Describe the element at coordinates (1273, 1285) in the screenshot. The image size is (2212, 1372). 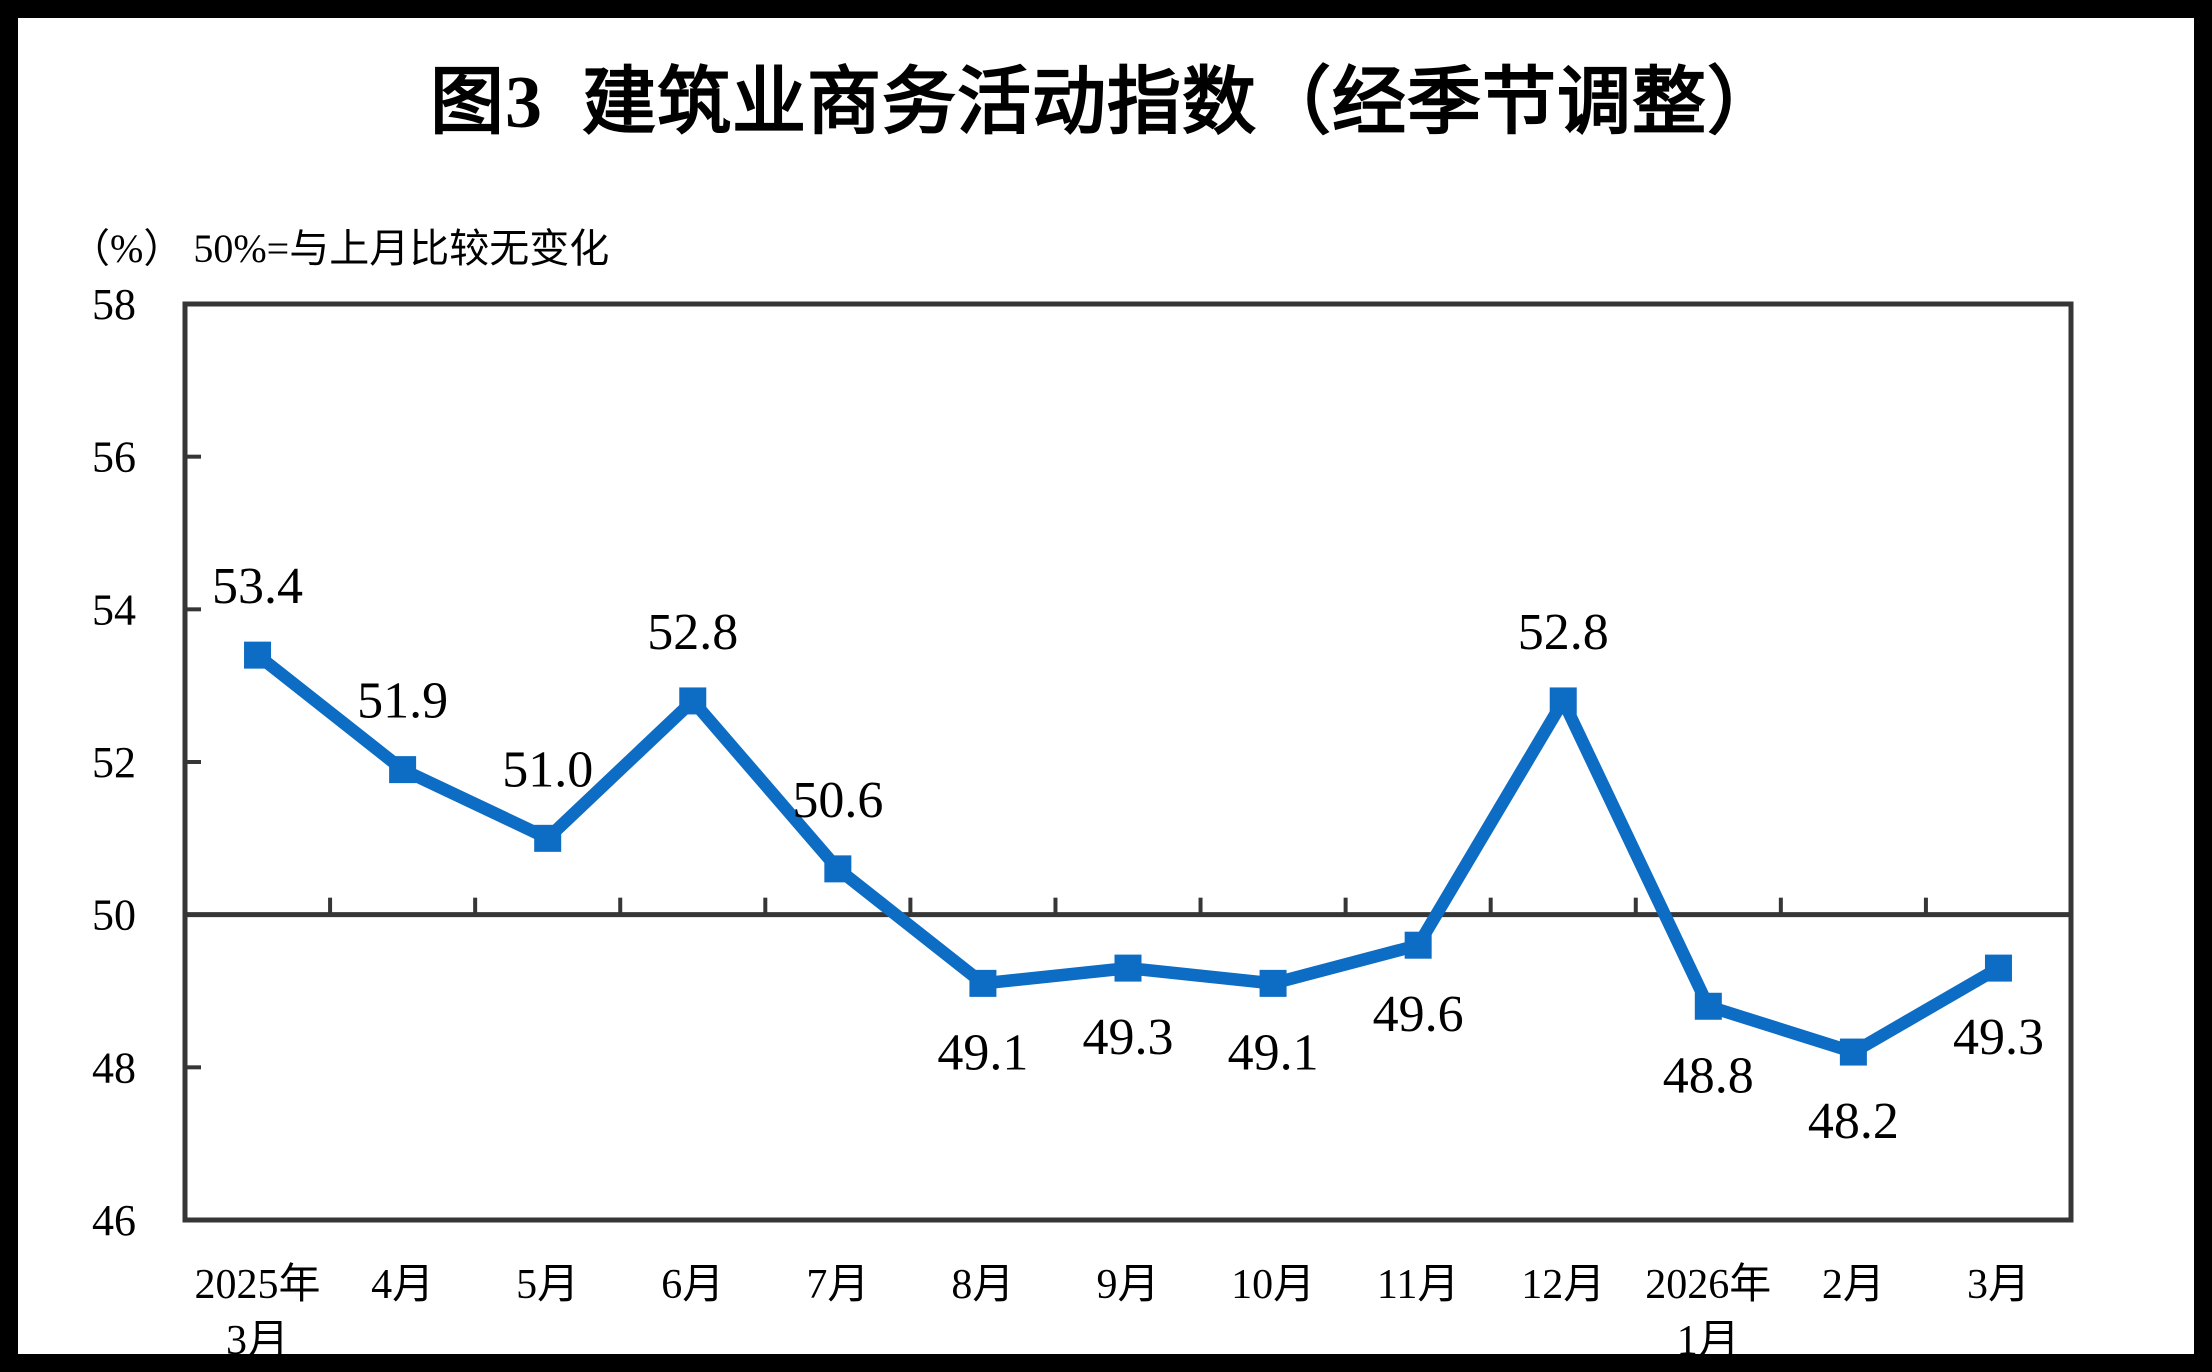
I see `x-axis-label: 10月` at that location.